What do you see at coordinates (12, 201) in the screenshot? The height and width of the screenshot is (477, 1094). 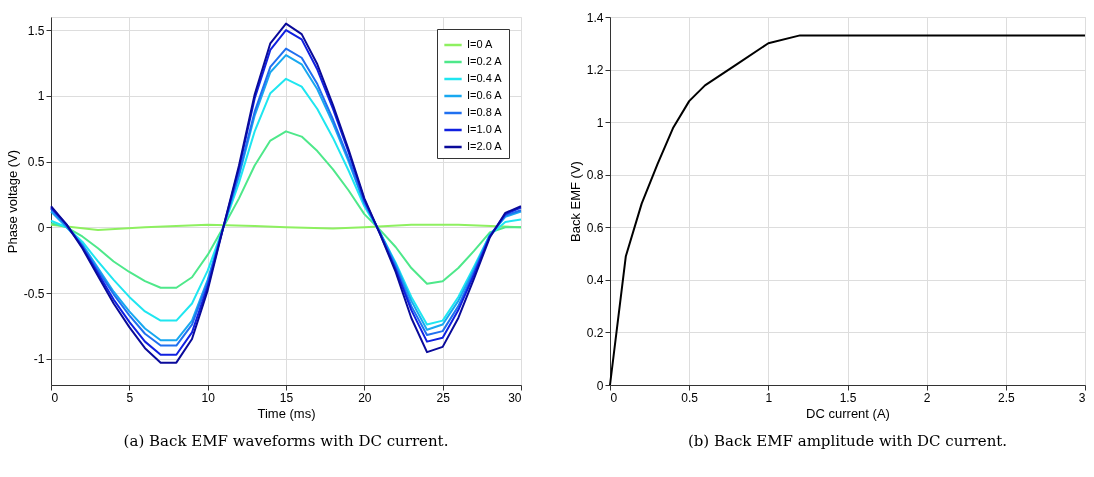 I see `y-axis-title: Phase voltage (V)` at bounding box center [12, 201].